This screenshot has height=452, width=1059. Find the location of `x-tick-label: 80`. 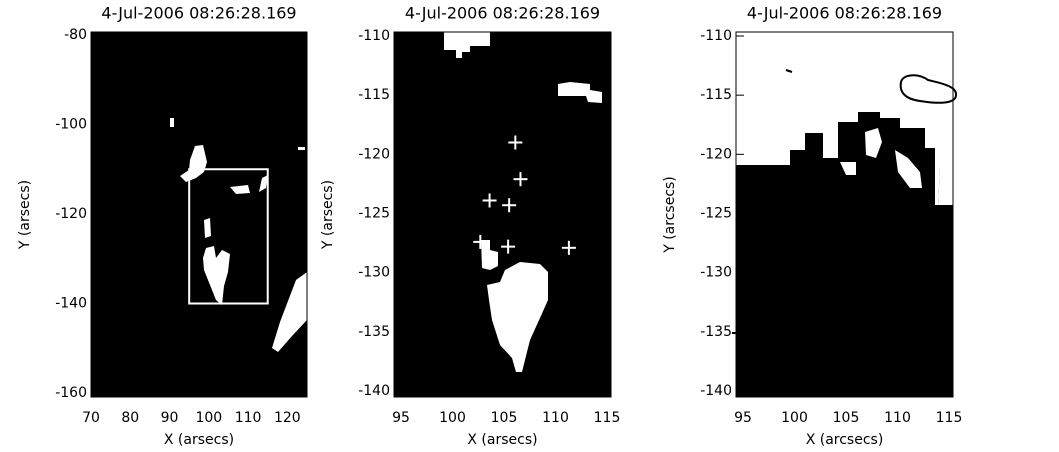

x-tick-label: 80 is located at coordinates (130, 418).